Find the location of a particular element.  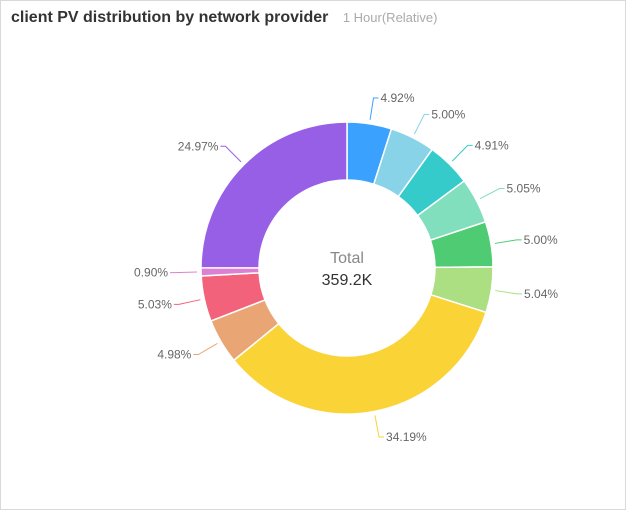

center-label: Total is located at coordinates (347, 258).